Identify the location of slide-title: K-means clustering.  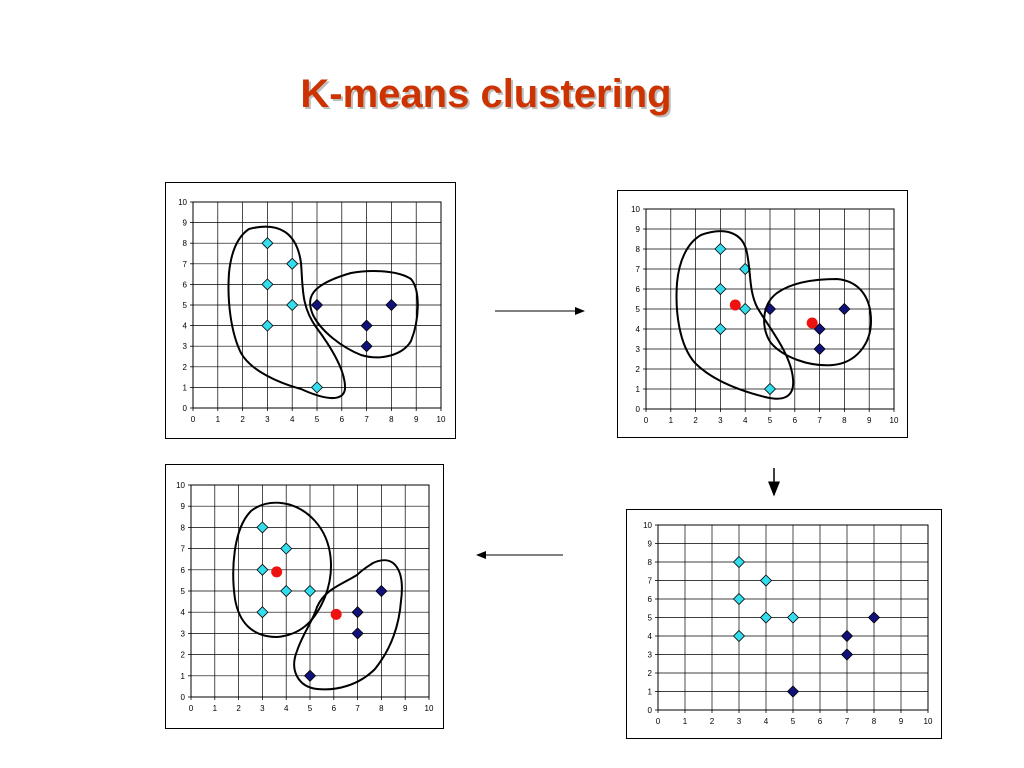
(486, 94).